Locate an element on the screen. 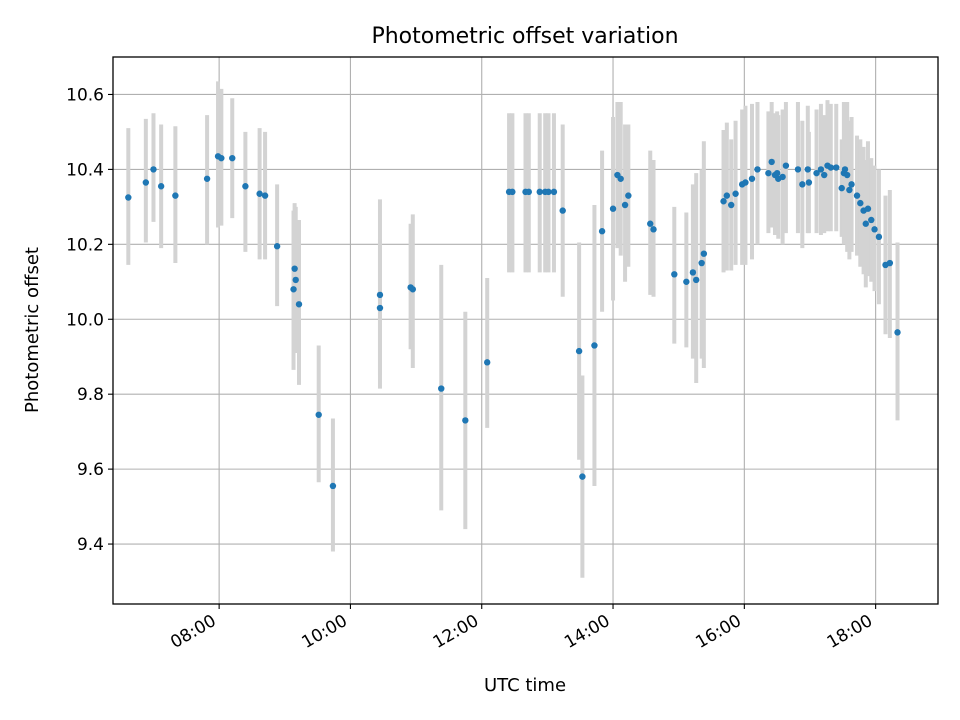 The image size is (960, 720). y-tick-label: 10.4 is located at coordinates (85, 170).